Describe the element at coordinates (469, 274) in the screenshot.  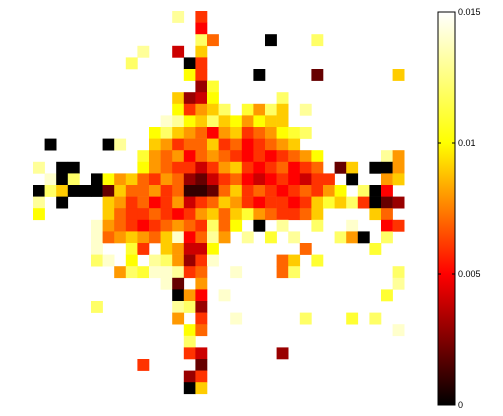
I see `colorbar-tick-label: 0.005` at that location.